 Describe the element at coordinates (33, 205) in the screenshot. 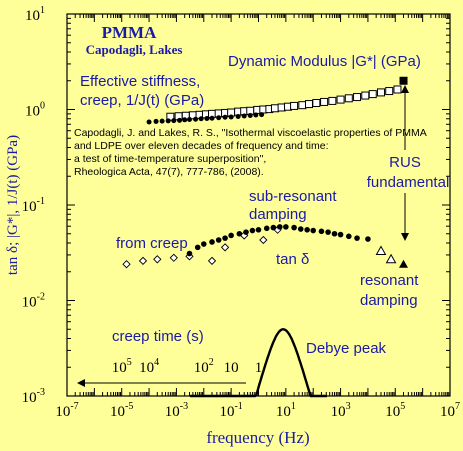

I see `y-tick-label: 10⁻¹` at that location.